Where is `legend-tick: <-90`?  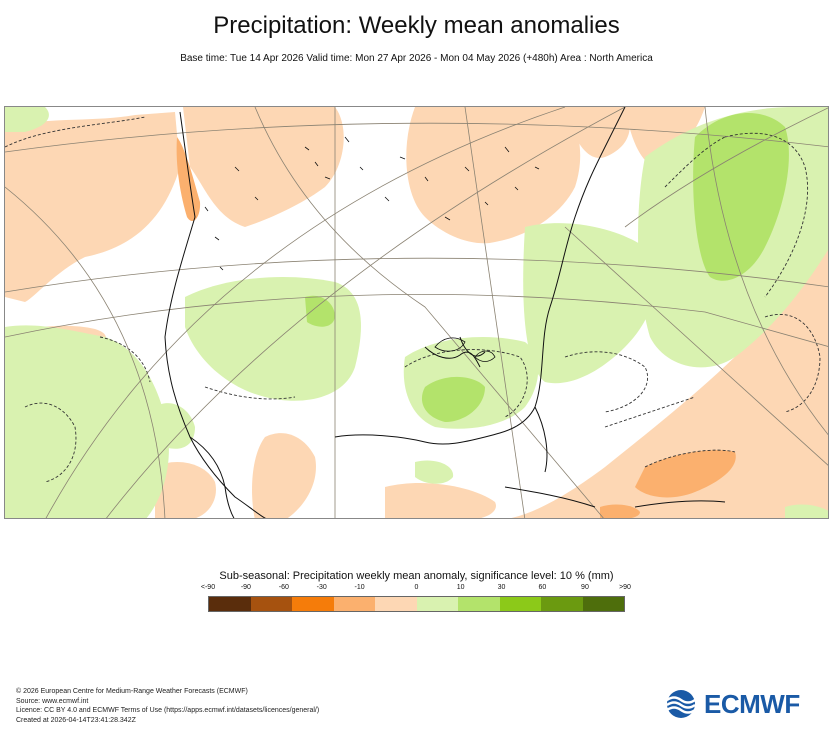
legend-tick: <-90 is located at coordinates (208, 587).